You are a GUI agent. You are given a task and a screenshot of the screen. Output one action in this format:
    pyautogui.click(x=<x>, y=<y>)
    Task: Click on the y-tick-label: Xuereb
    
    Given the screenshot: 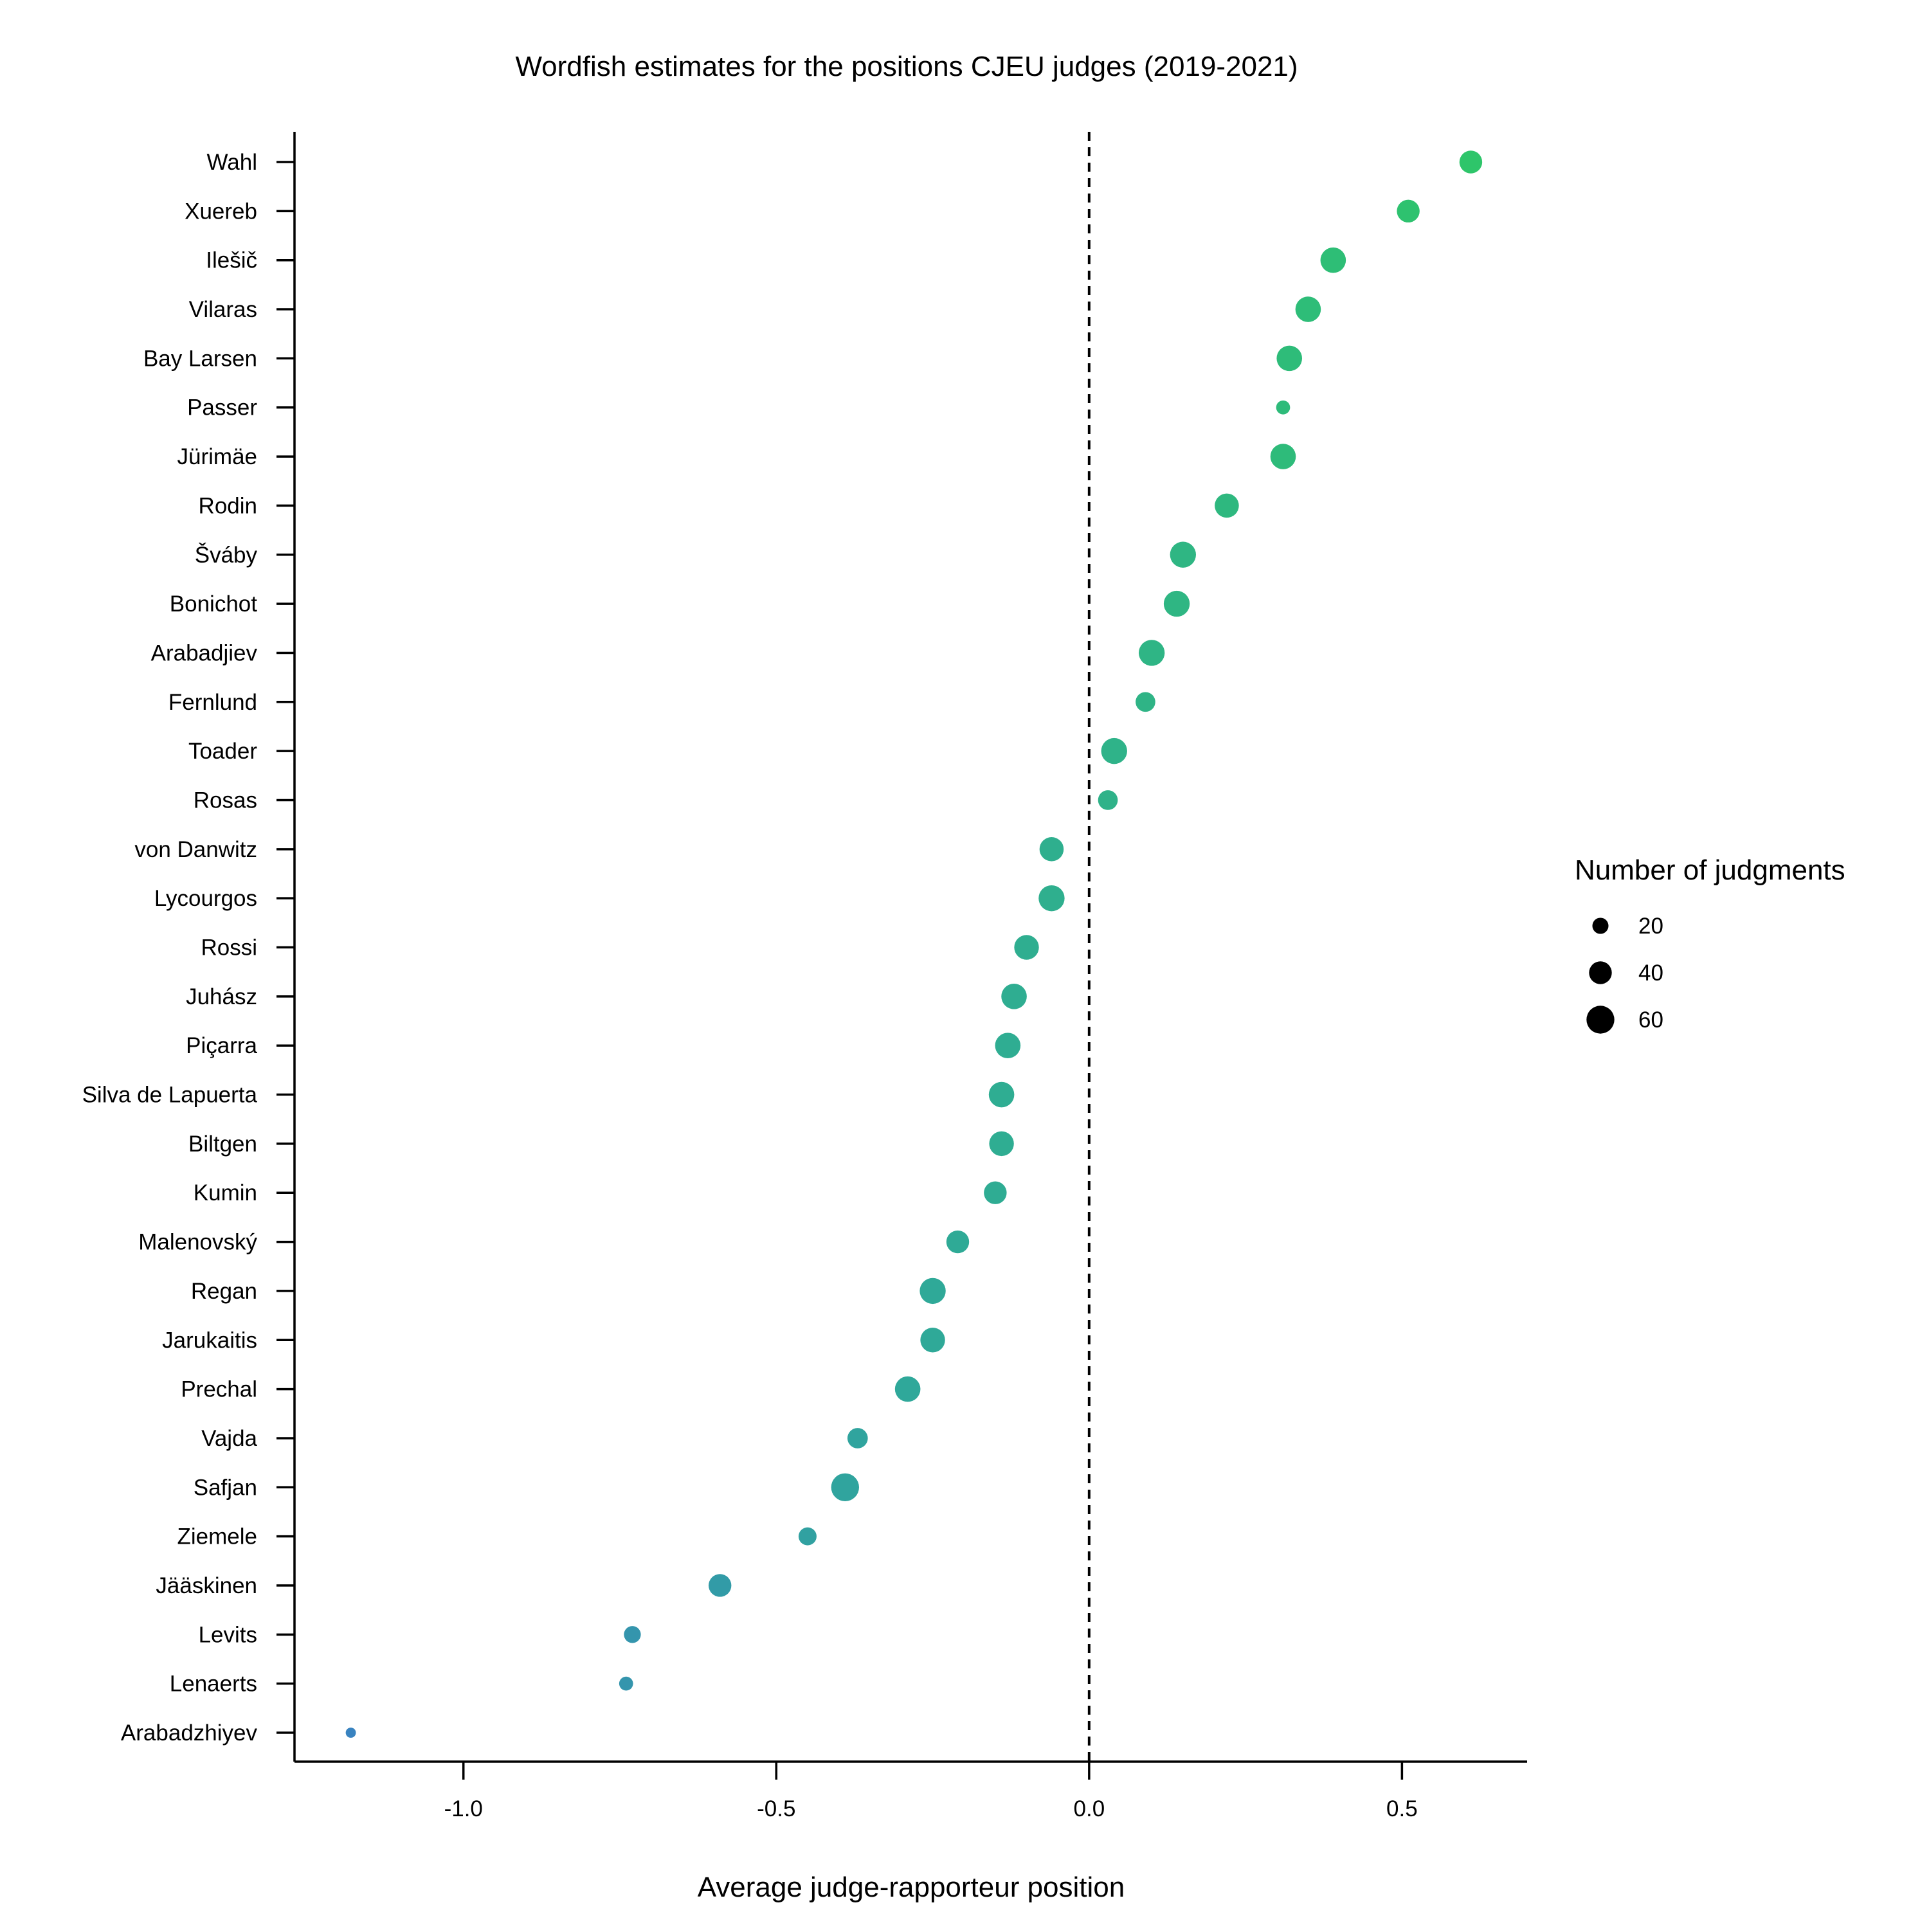 What is the action you would take?
    pyautogui.click(x=221, y=211)
    